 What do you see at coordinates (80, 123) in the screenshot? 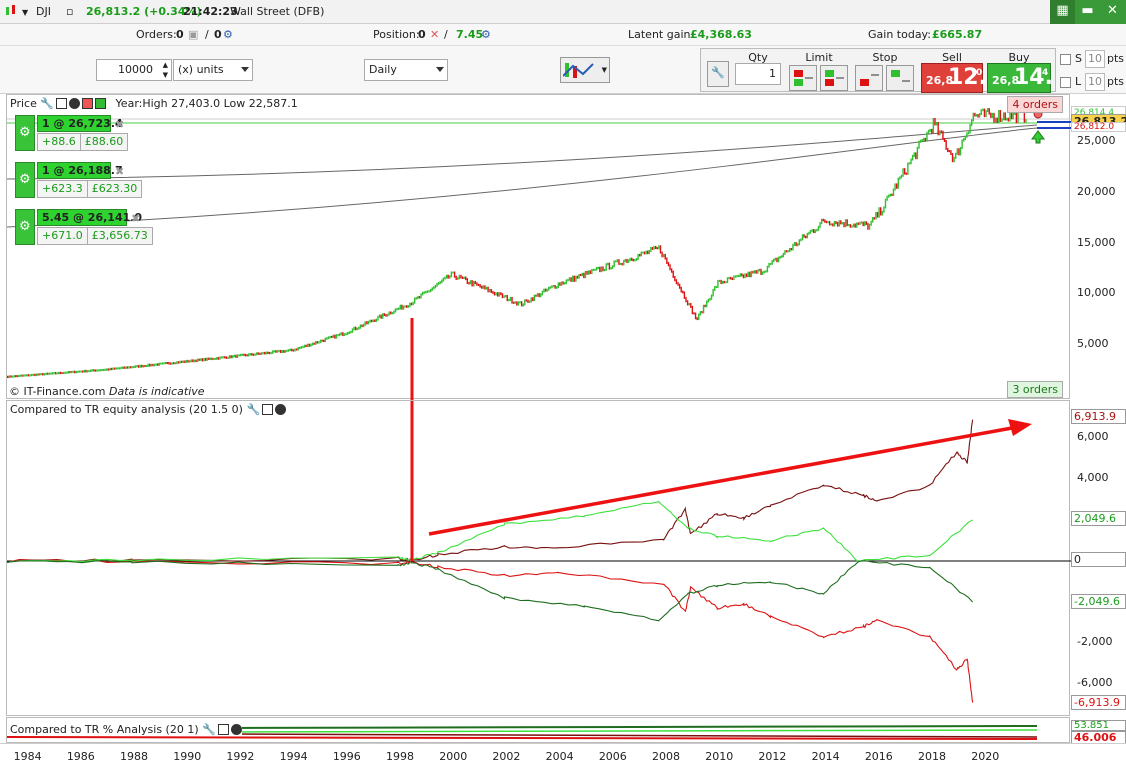
I see `position-entry: 1 @ 26,723.4` at bounding box center [80, 123].